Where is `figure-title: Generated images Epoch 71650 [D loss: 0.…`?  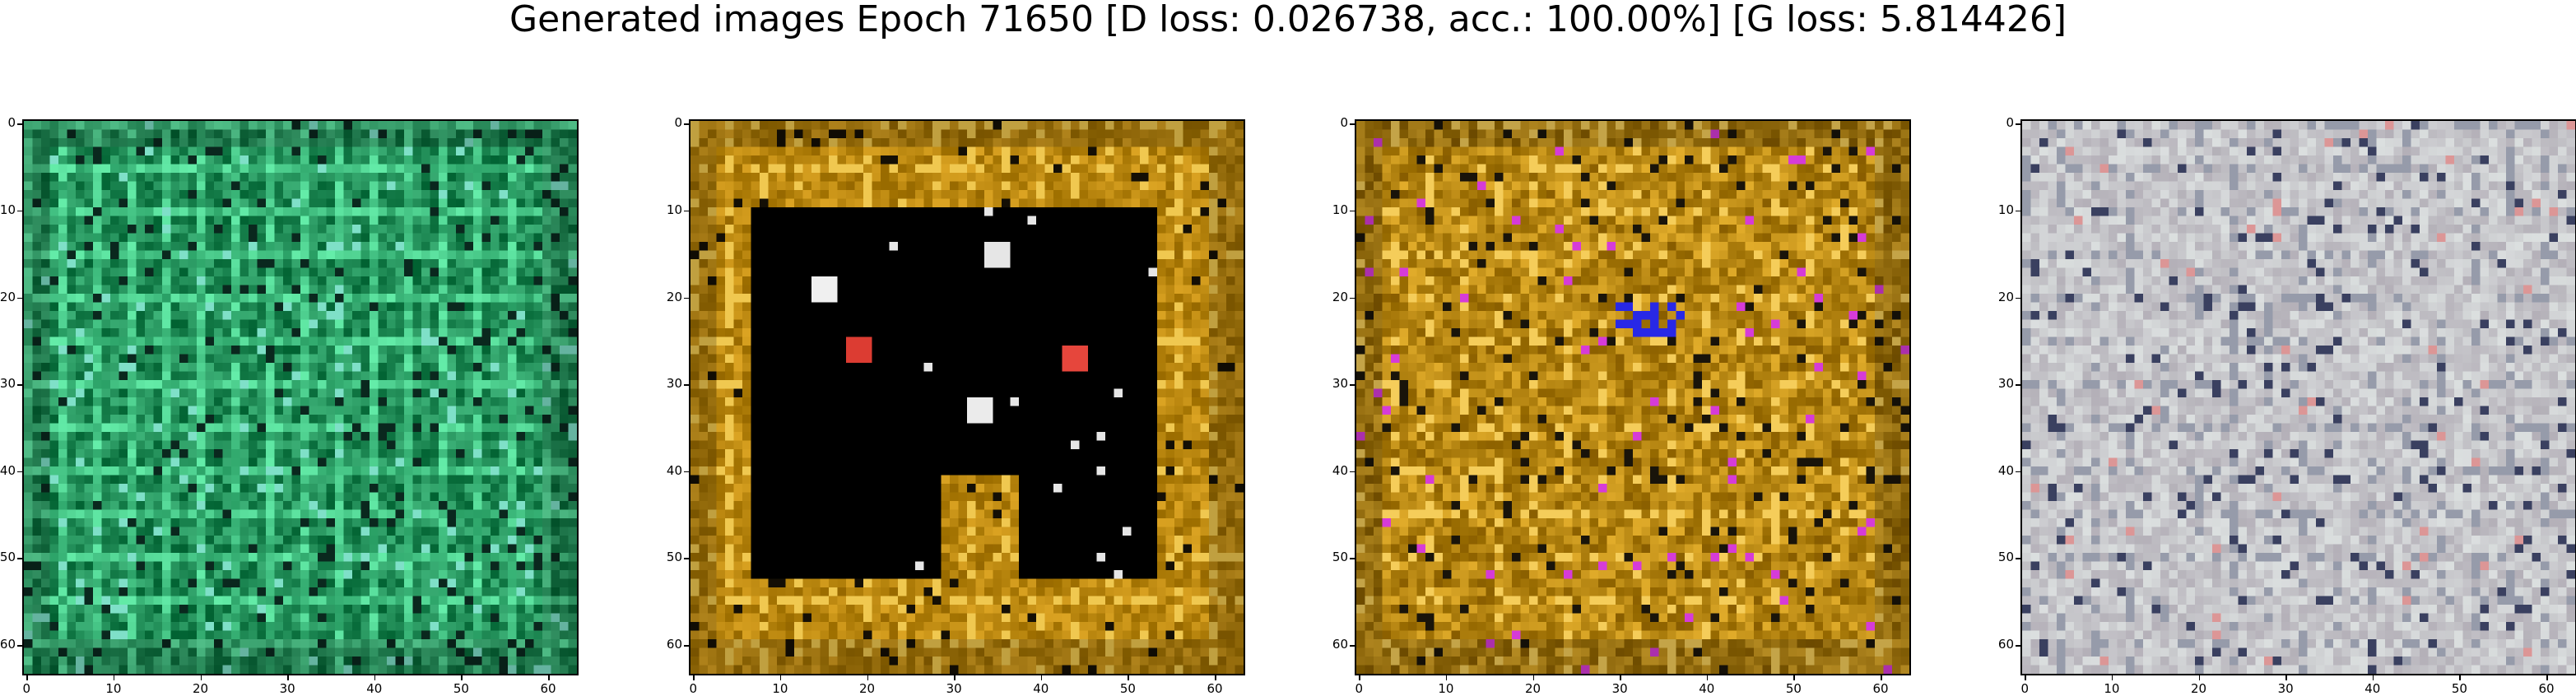 figure-title: Generated images Epoch 71650 [D loss: 0.… is located at coordinates (1288, 24).